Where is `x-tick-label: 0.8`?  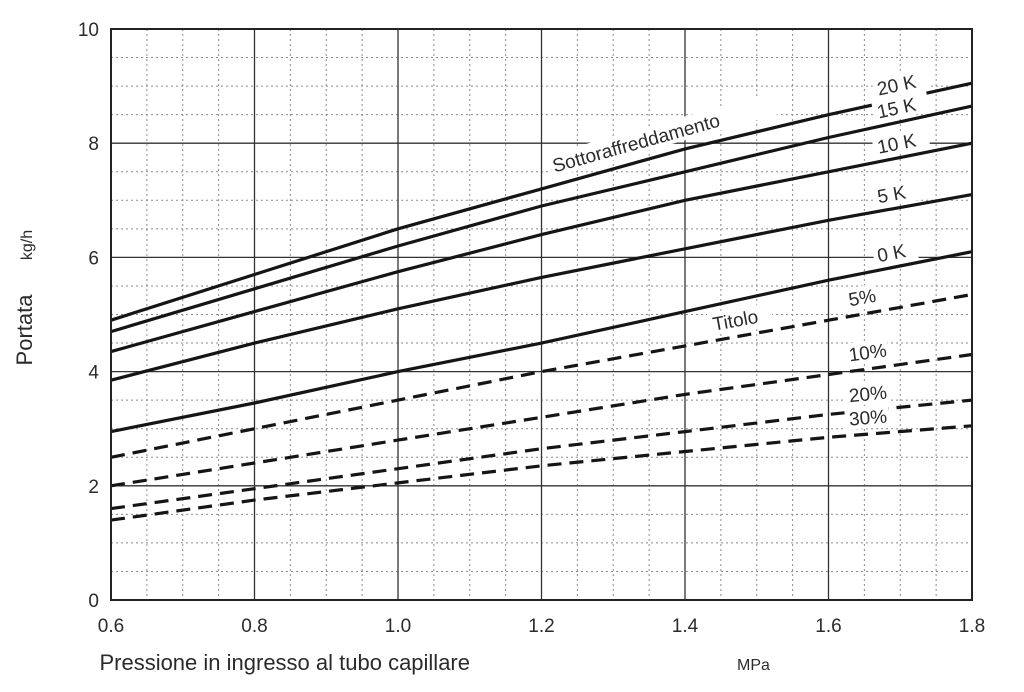
x-tick-label: 0.8 is located at coordinates (254, 626).